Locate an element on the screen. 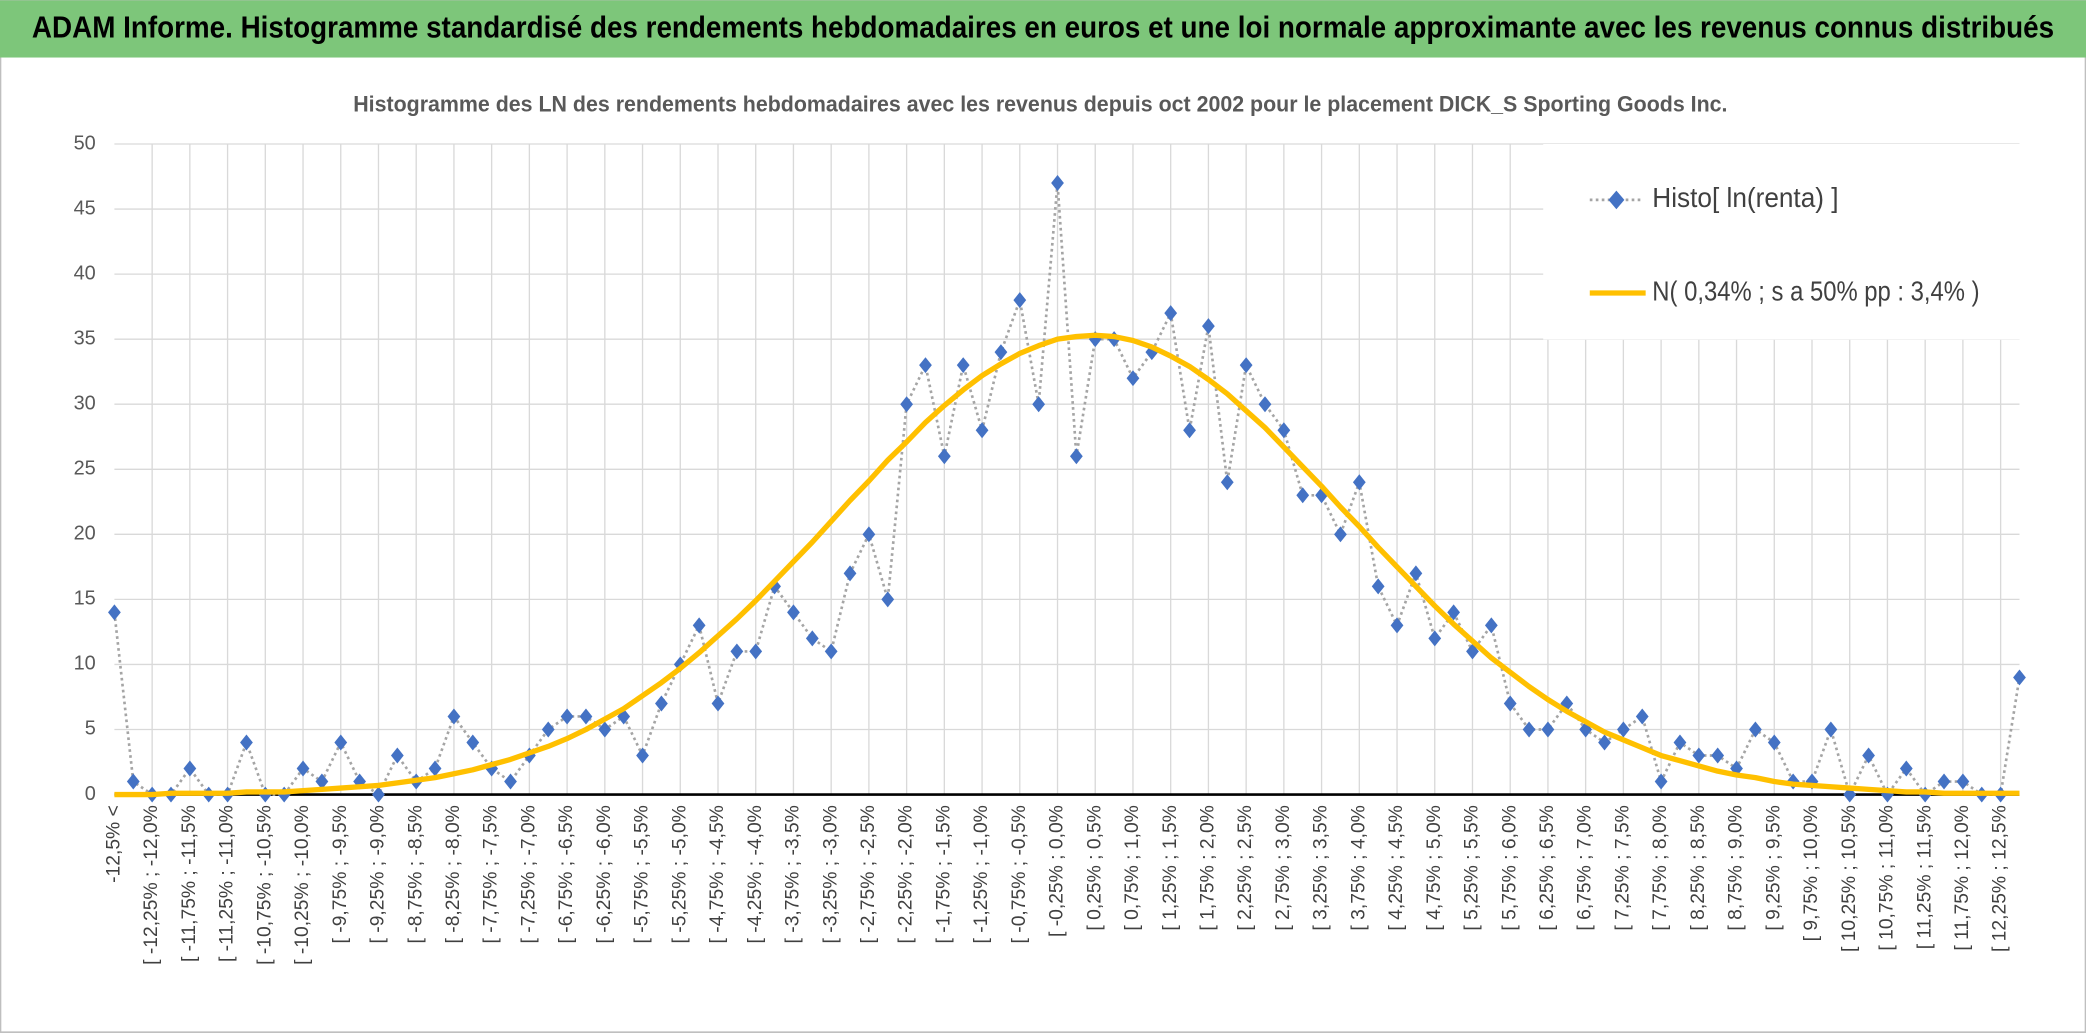 This screenshot has width=2086, height=1033. y-tick-label: 40 is located at coordinates (85, 273).